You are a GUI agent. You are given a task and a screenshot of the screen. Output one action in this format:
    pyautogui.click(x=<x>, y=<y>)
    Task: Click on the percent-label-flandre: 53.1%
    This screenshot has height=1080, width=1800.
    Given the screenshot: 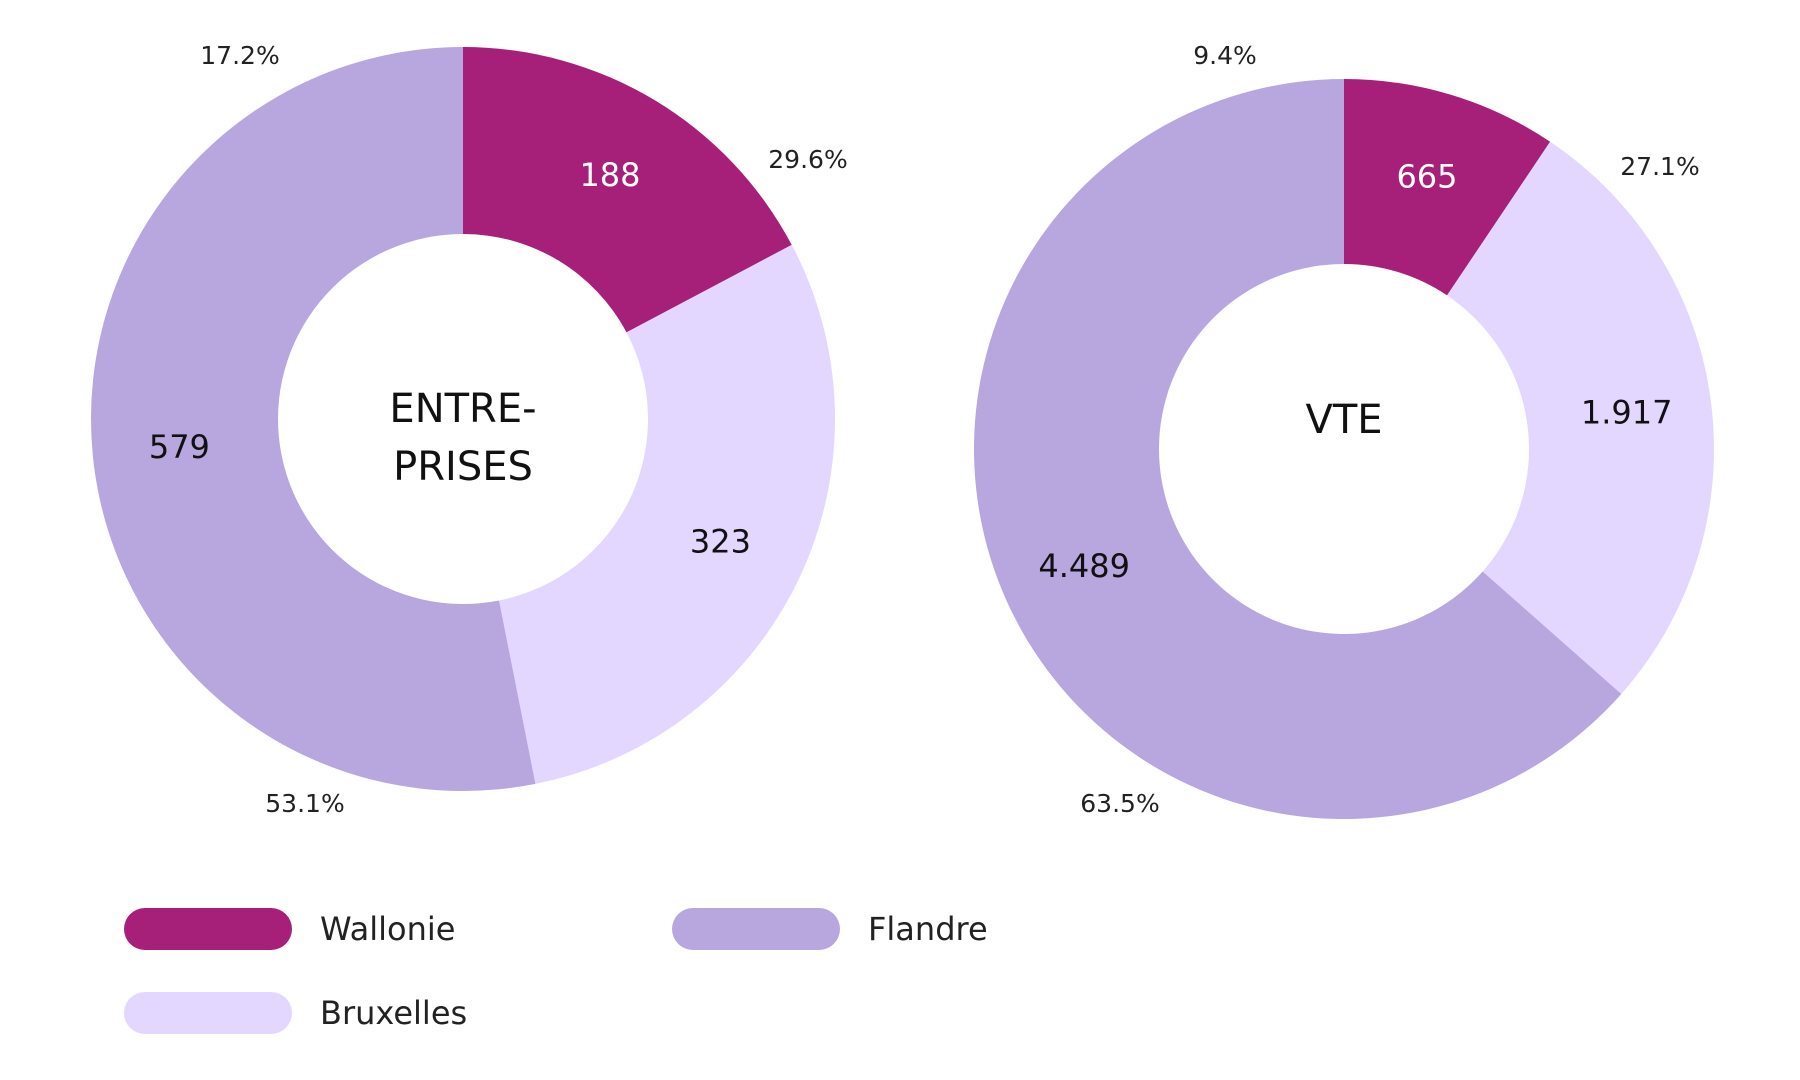 What is the action you would take?
    pyautogui.click(x=304, y=803)
    